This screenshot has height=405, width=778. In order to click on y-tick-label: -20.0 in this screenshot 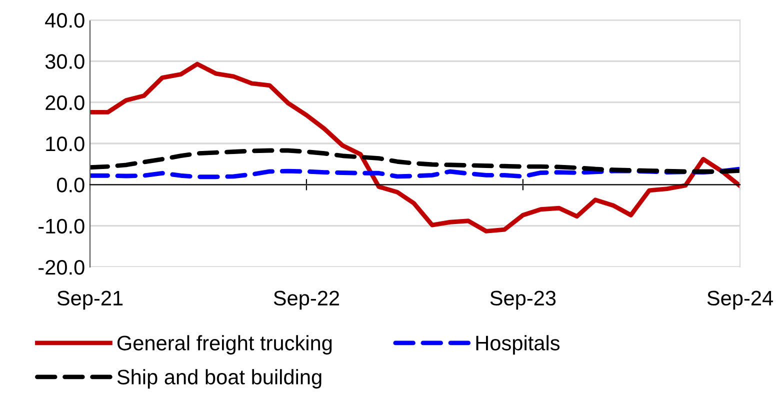, I will do `click(61, 267)`.